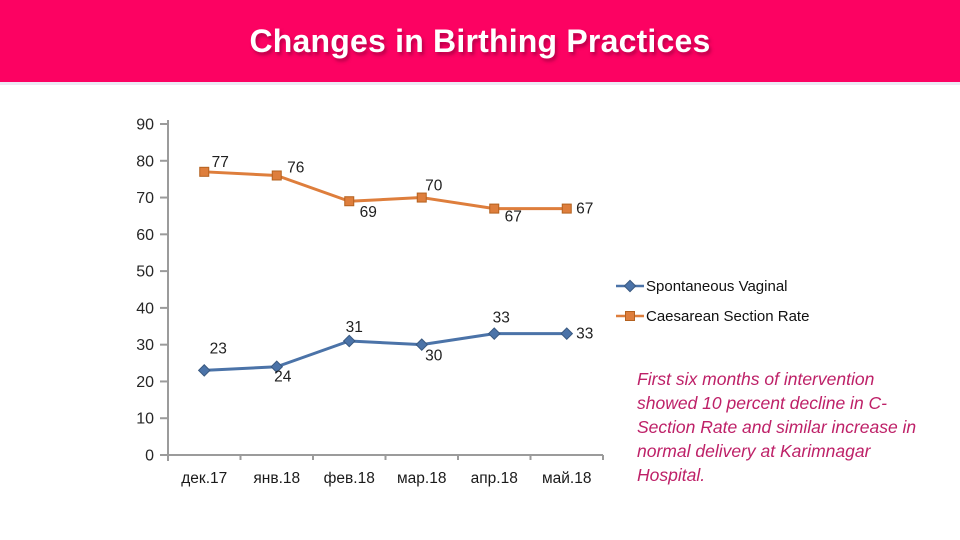 The height and width of the screenshot is (540, 960). Describe the element at coordinates (145, 308) in the screenshot. I see `svg-text: 40` at that location.